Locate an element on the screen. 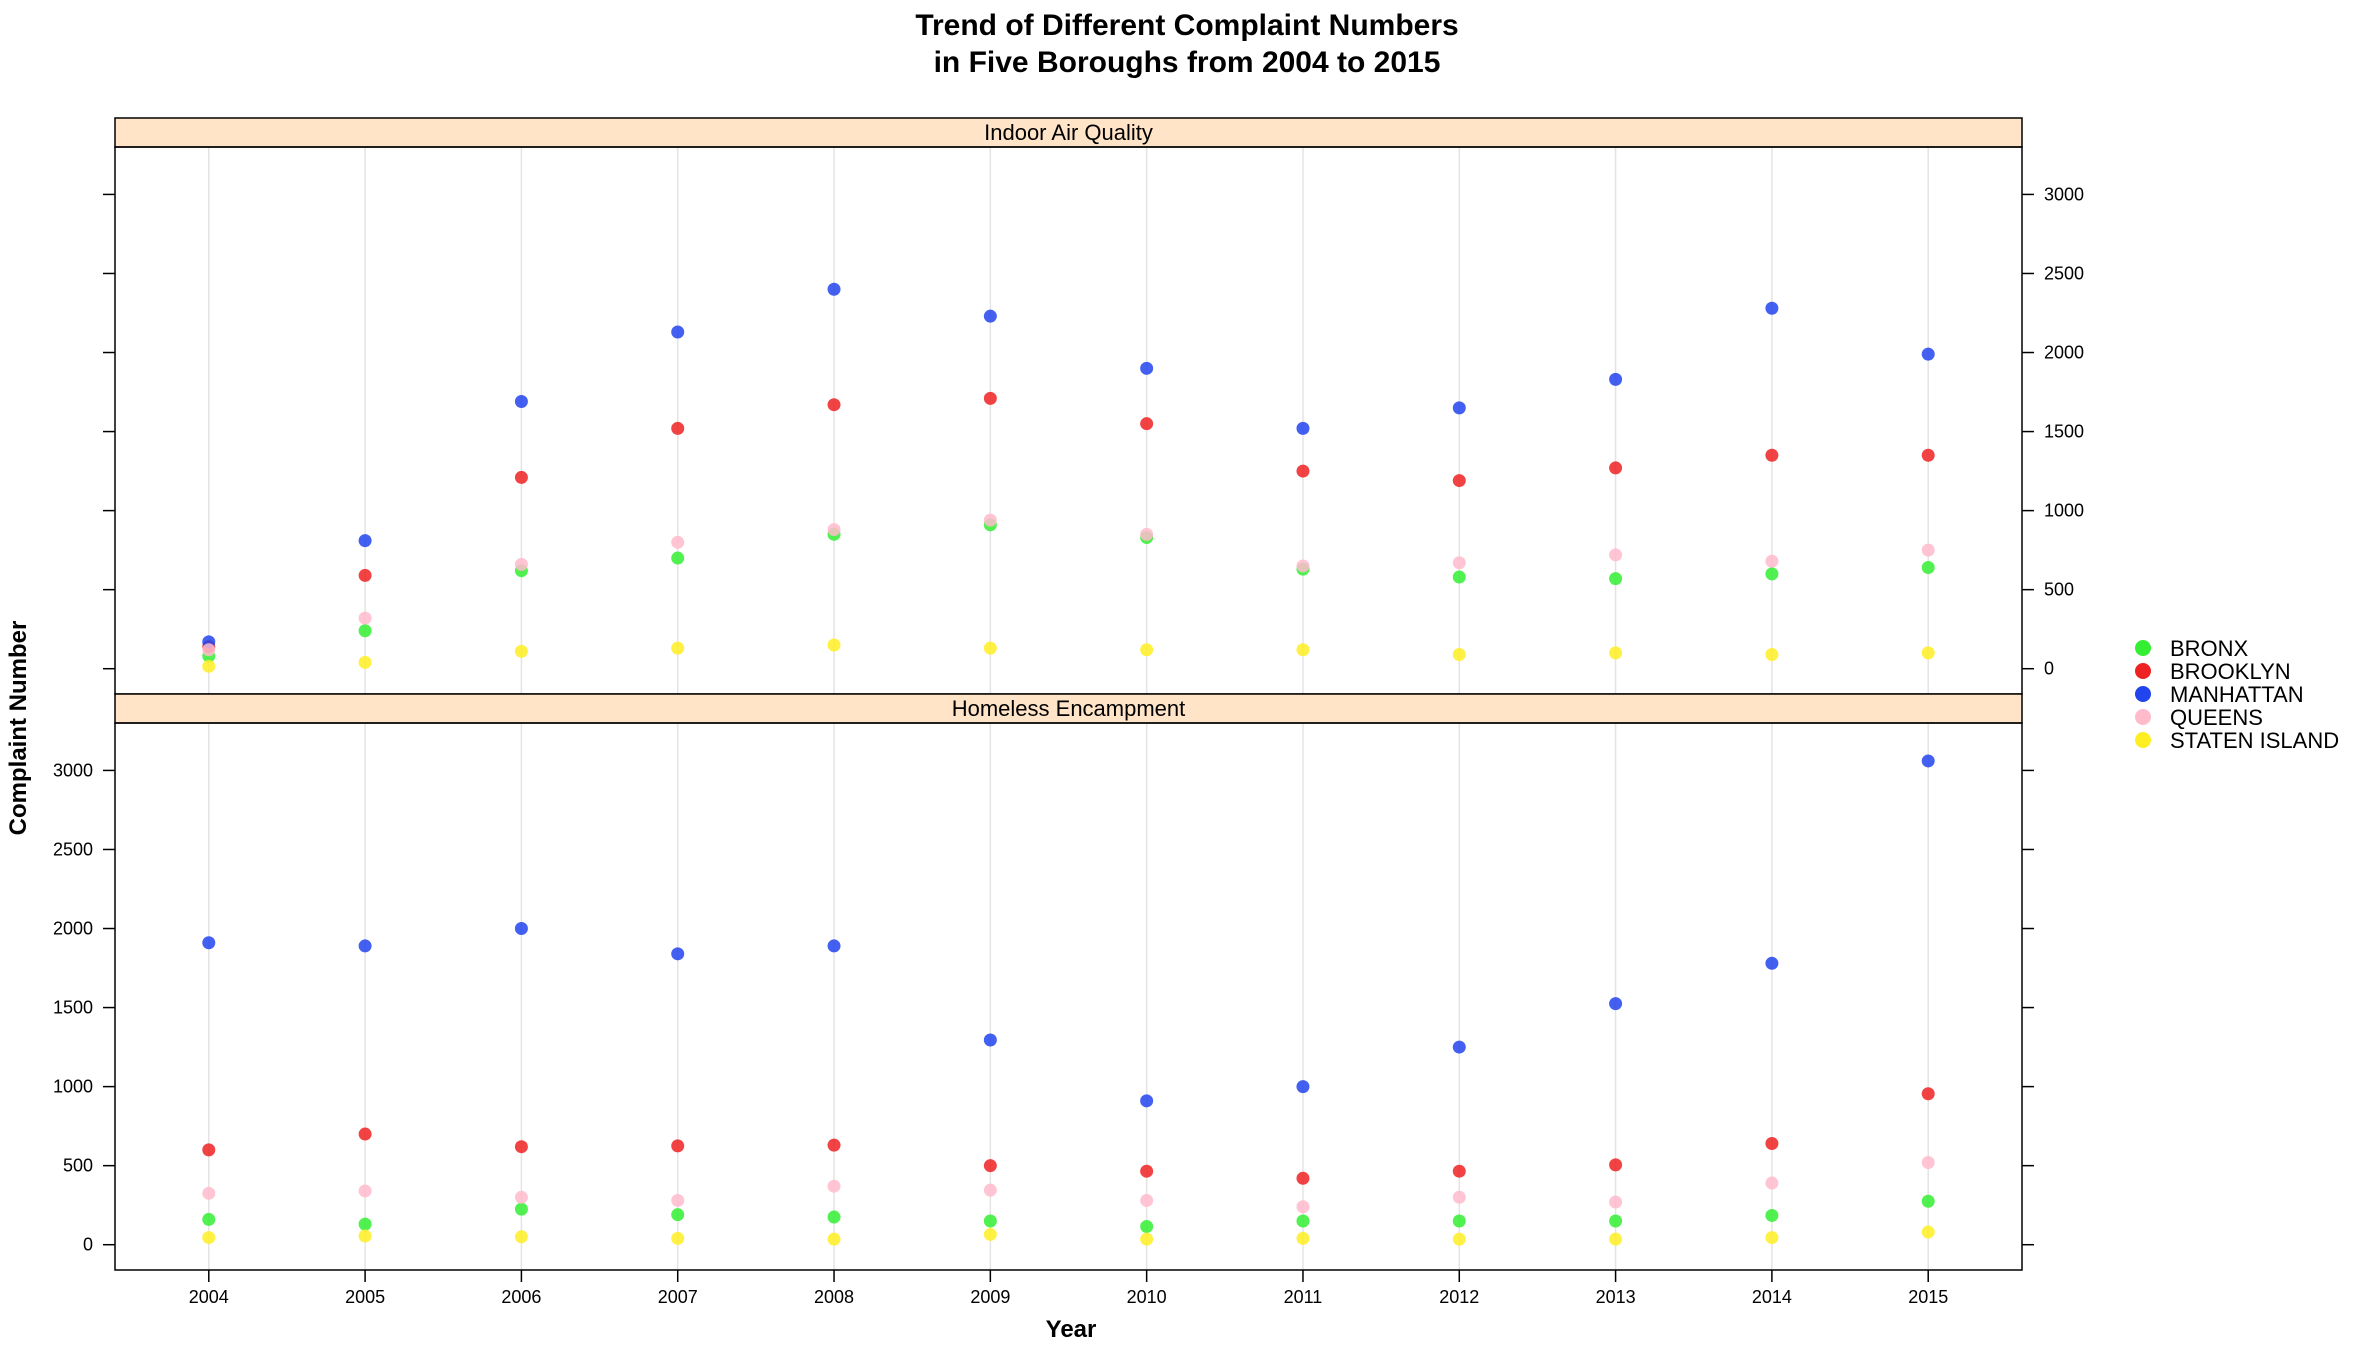  chart-title-line-2: in Five Boroughs from 2004 to 2015 is located at coordinates (1187, 62).